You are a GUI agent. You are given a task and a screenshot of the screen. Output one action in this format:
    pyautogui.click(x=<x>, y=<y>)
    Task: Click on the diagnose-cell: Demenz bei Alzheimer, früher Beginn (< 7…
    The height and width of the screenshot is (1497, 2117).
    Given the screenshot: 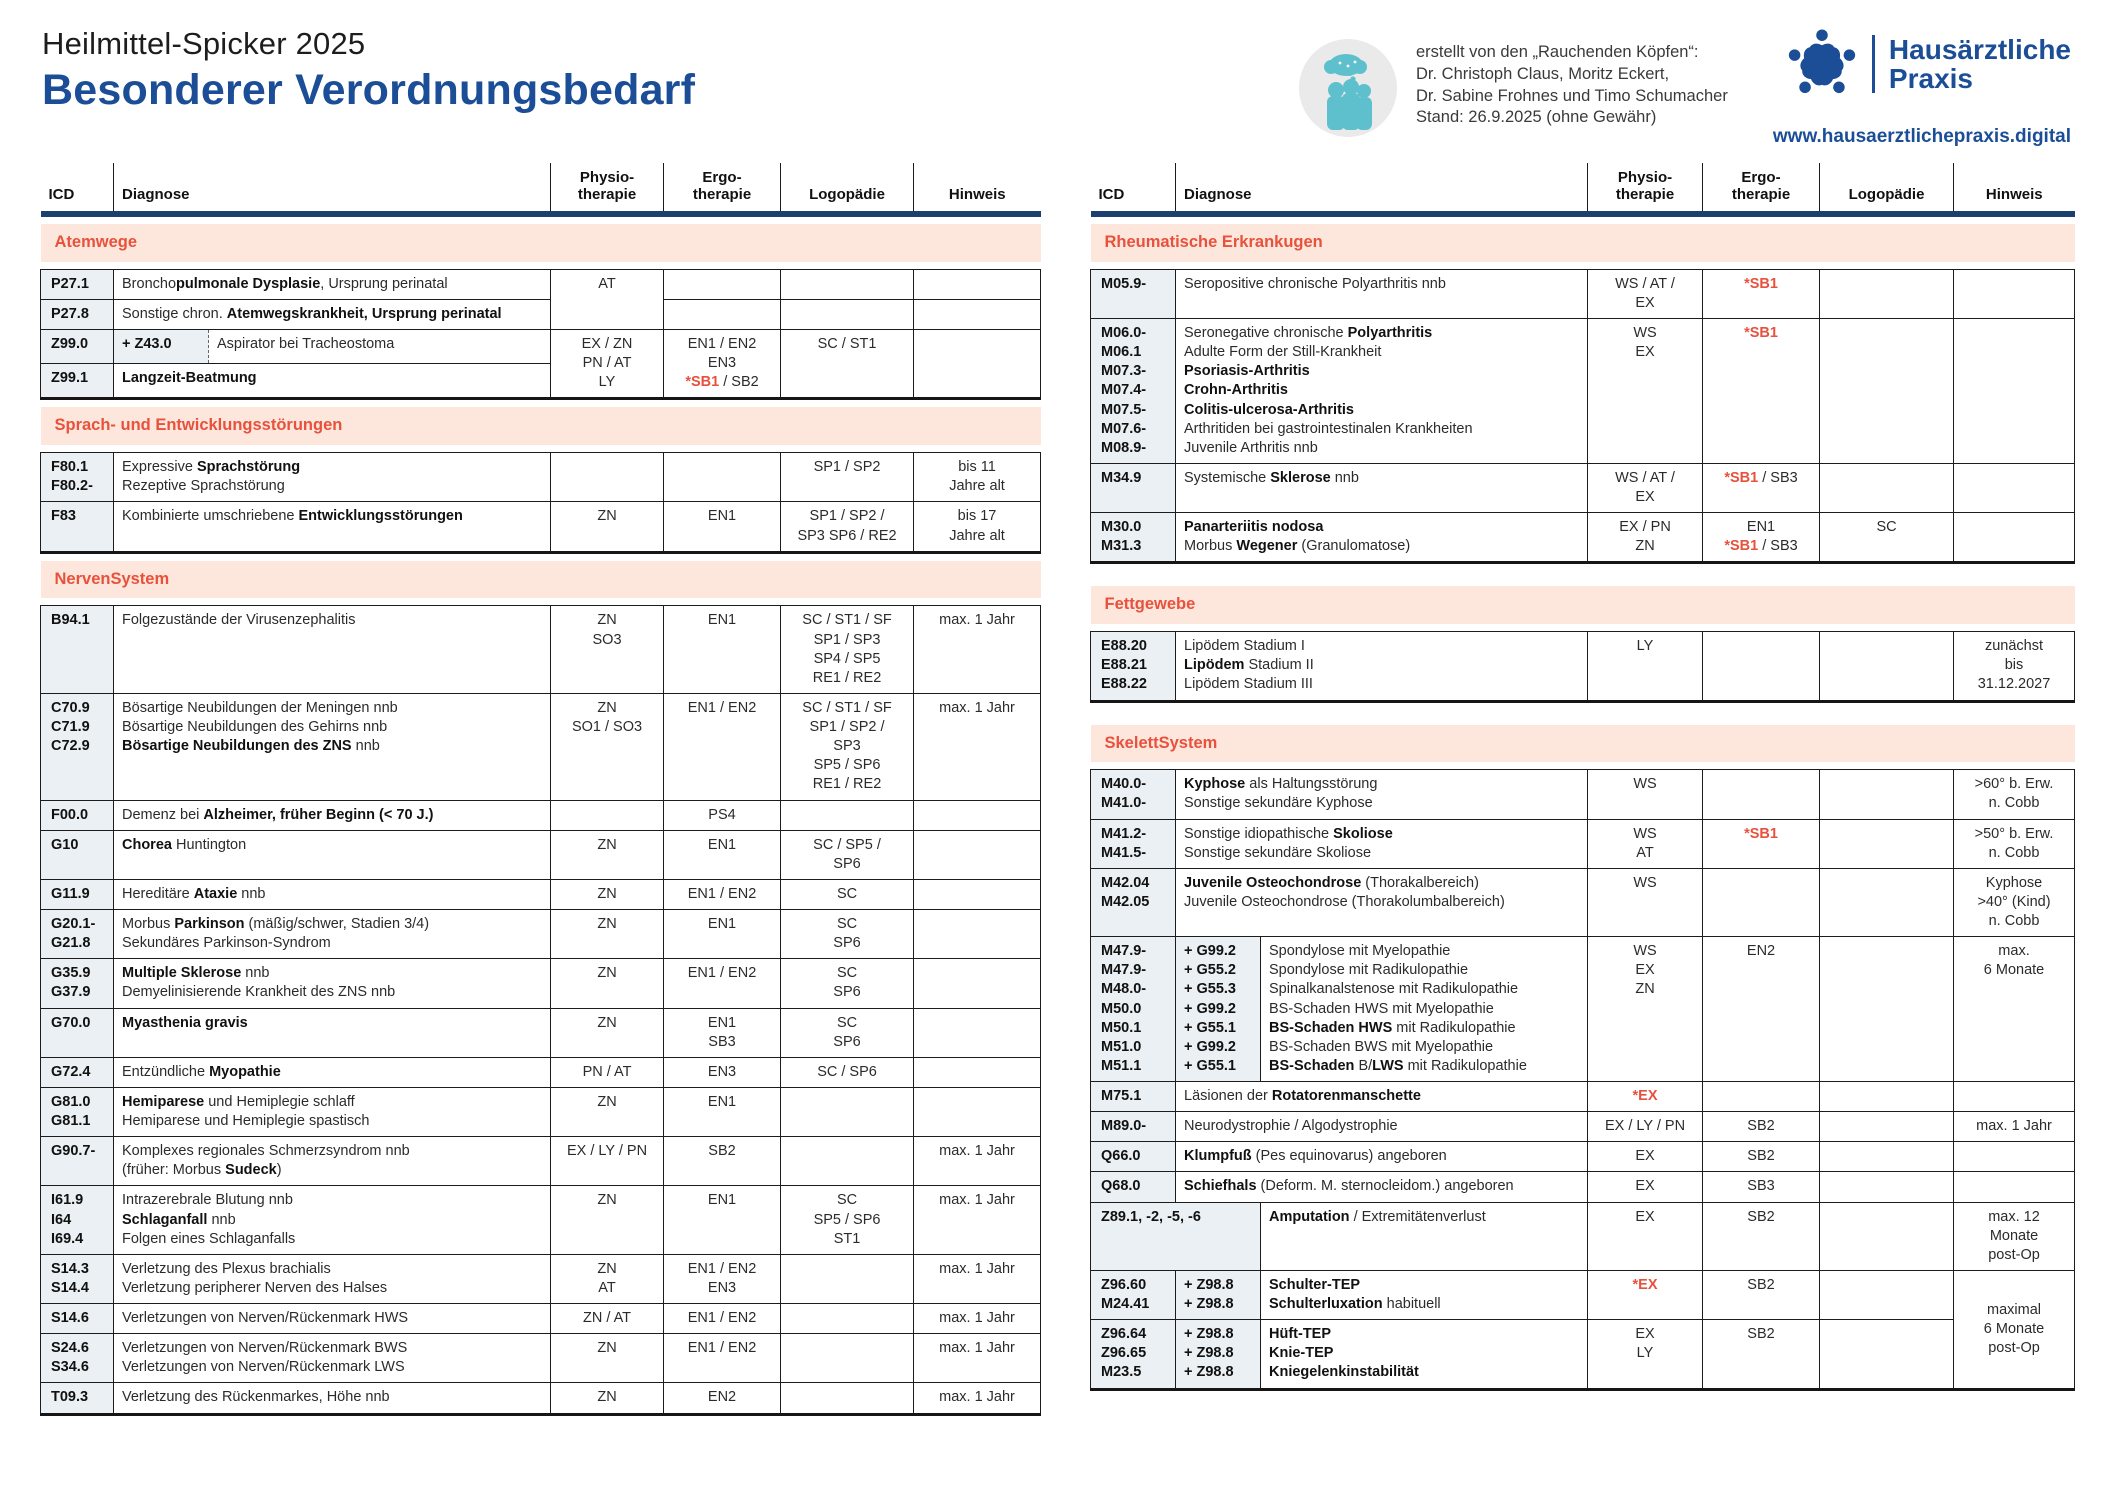 What is the action you would take?
    pyautogui.click(x=332, y=815)
    